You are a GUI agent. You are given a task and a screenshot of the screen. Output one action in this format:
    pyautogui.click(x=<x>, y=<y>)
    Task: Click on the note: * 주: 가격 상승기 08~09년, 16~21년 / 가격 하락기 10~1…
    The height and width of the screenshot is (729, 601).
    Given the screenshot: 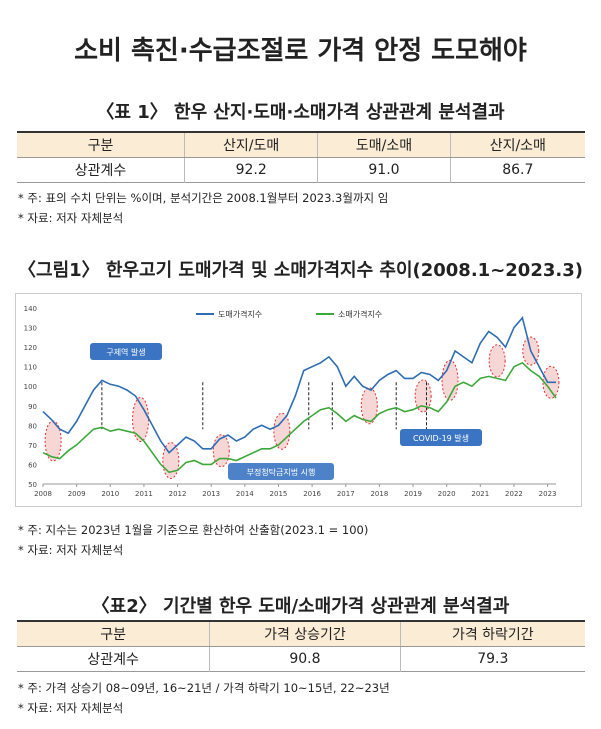 What is the action you would take?
    pyautogui.click(x=204, y=688)
    